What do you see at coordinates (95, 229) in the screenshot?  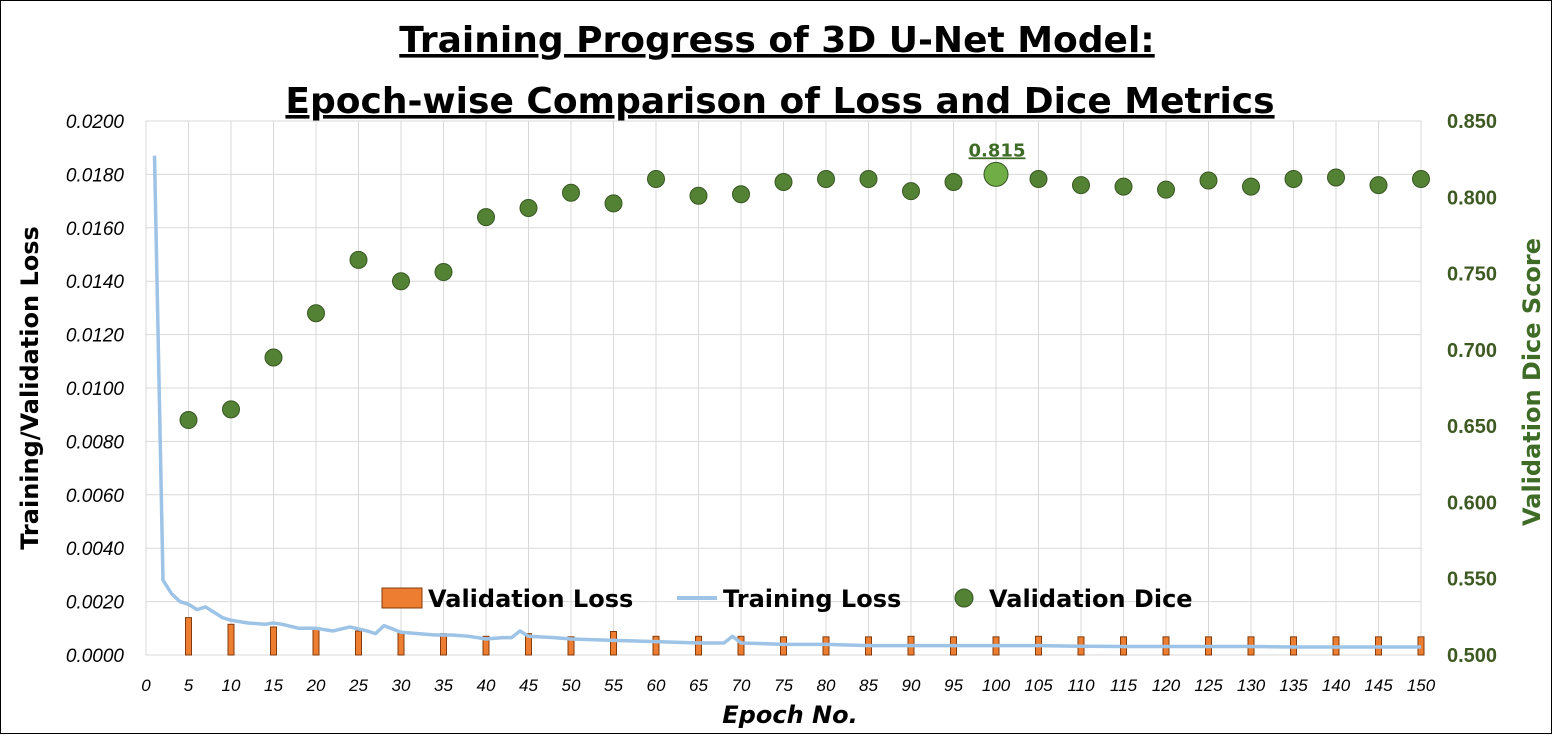 I see `y-tick-left-label: 0.0160` at bounding box center [95, 229].